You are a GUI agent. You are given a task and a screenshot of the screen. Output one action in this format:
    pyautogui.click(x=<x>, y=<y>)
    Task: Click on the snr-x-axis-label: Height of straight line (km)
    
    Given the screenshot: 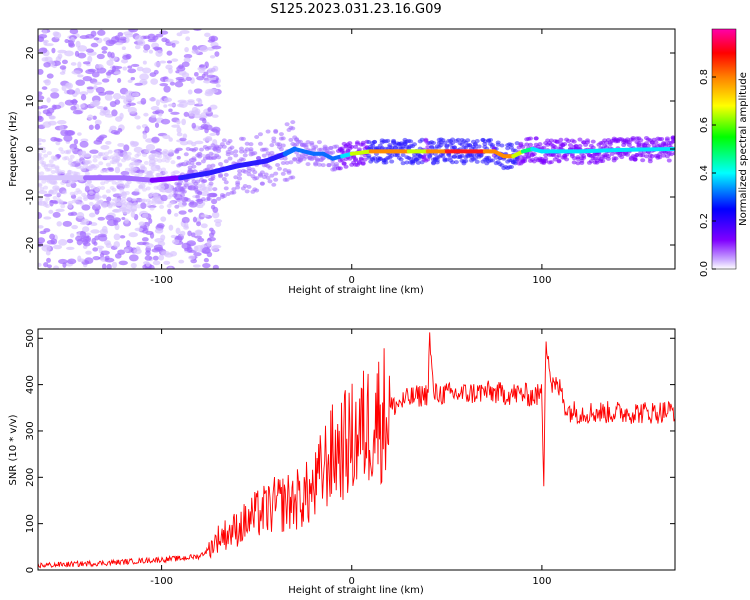 What is the action you would take?
    pyautogui.click(x=356, y=590)
    